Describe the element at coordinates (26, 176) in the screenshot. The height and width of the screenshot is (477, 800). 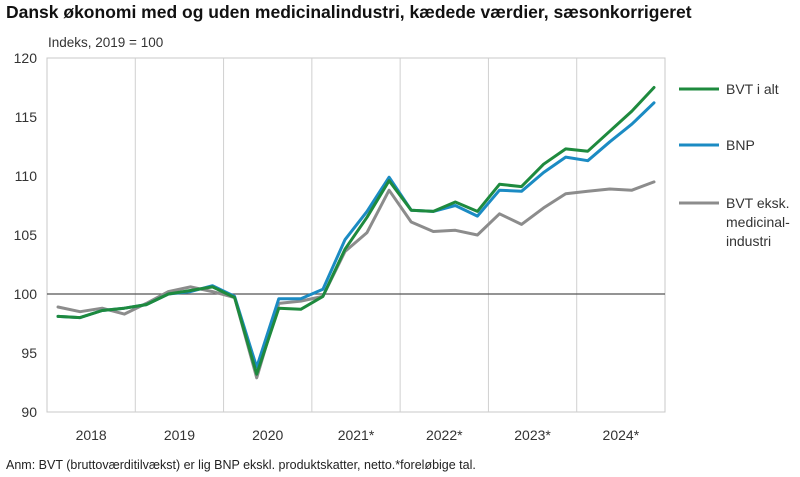
I see `y-tick-label: 110` at that location.